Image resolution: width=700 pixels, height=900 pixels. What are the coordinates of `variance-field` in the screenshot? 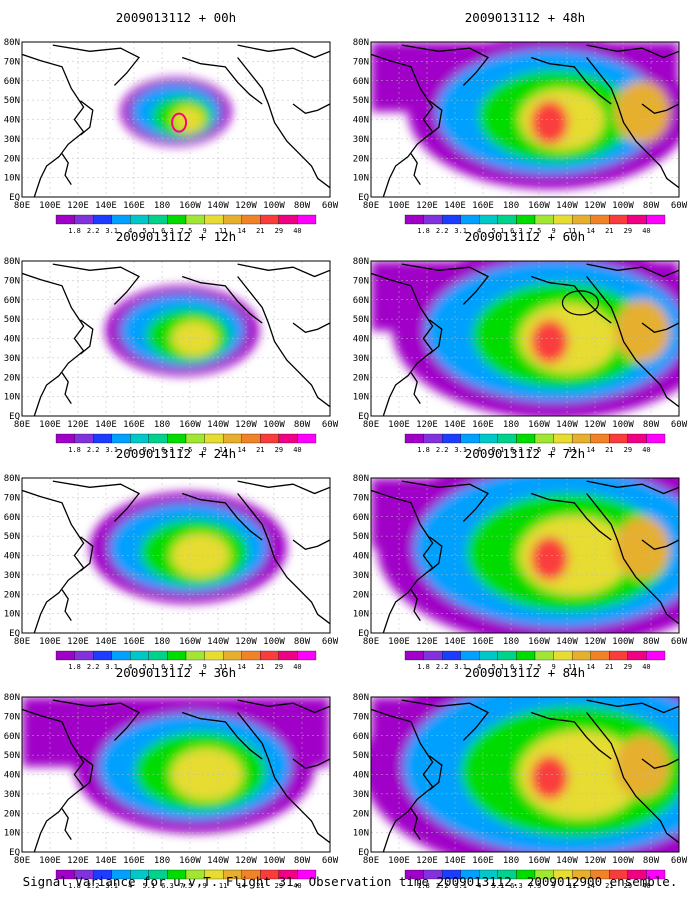 It's located at (176, 765).